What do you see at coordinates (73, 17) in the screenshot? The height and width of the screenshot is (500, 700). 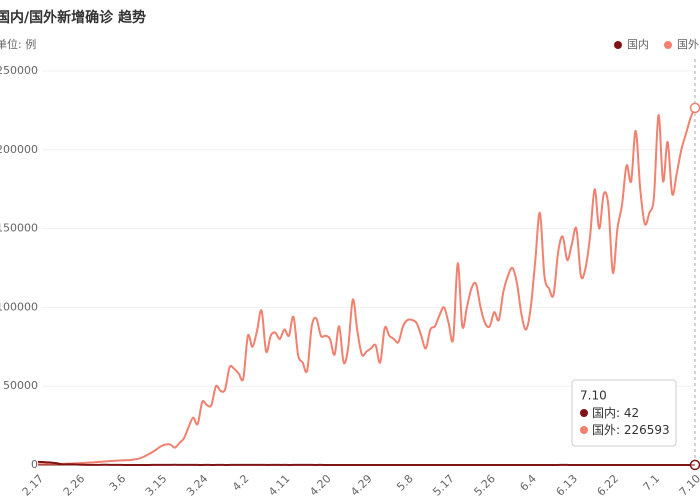 I see `chart-title: 国内/国外新增确诊 趋势` at bounding box center [73, 17].